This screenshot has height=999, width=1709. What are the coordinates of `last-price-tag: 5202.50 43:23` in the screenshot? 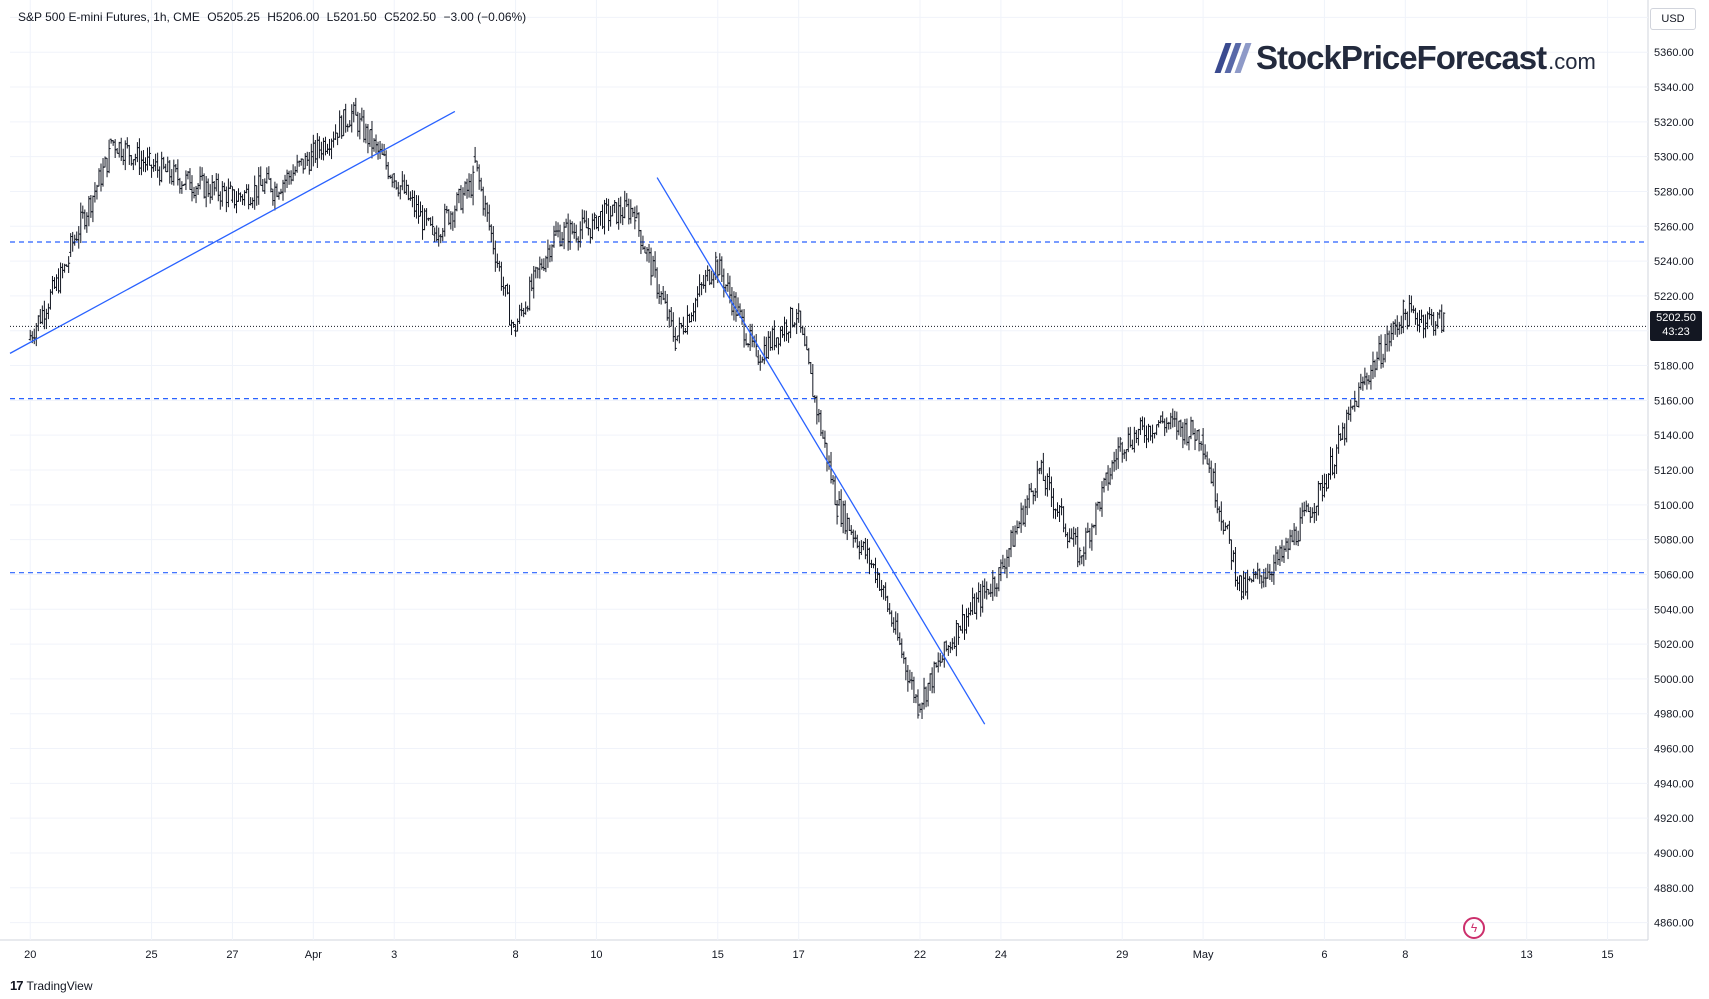 It's located at (1676, 326).